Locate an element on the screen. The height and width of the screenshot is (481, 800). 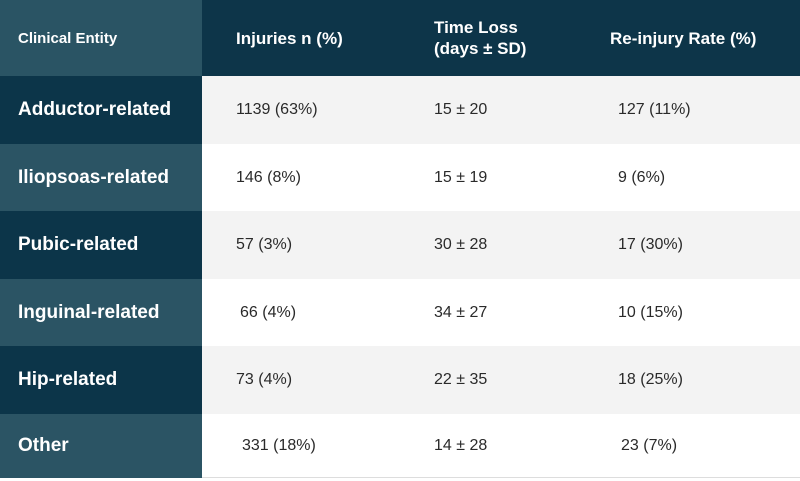
table-row: Other 331 (18%) 14 ± 28 23 (7%) is located at coordinates (400, 446).